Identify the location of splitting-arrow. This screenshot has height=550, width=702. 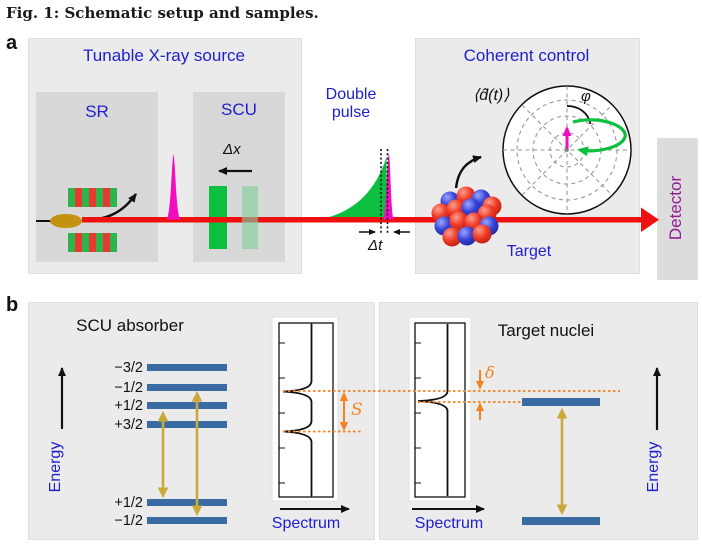
(344, 411).